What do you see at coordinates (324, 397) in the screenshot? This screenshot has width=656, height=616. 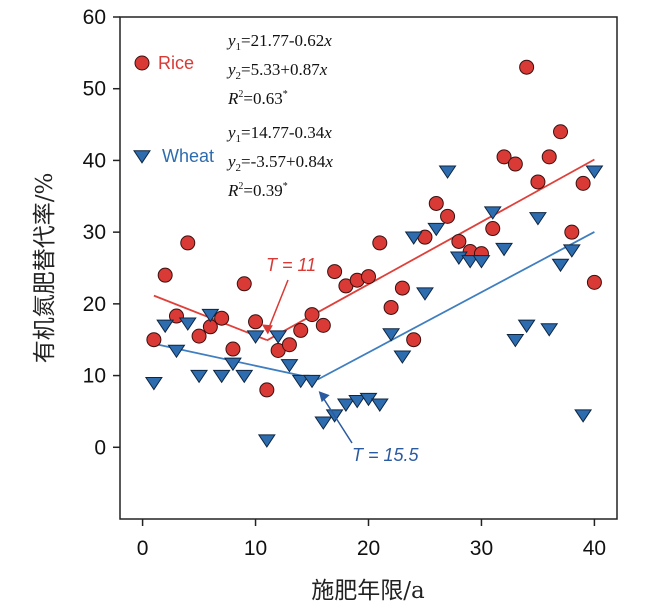 I see `wheat-breakpoint-arrowhead` at bounding box center [324, 397].